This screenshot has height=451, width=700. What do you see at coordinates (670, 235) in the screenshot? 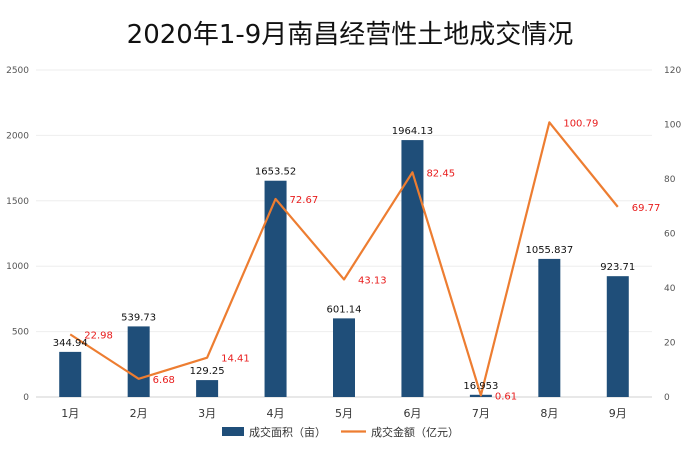
I see `y-right-tick-label: 60` at bounding box center [670, 235].